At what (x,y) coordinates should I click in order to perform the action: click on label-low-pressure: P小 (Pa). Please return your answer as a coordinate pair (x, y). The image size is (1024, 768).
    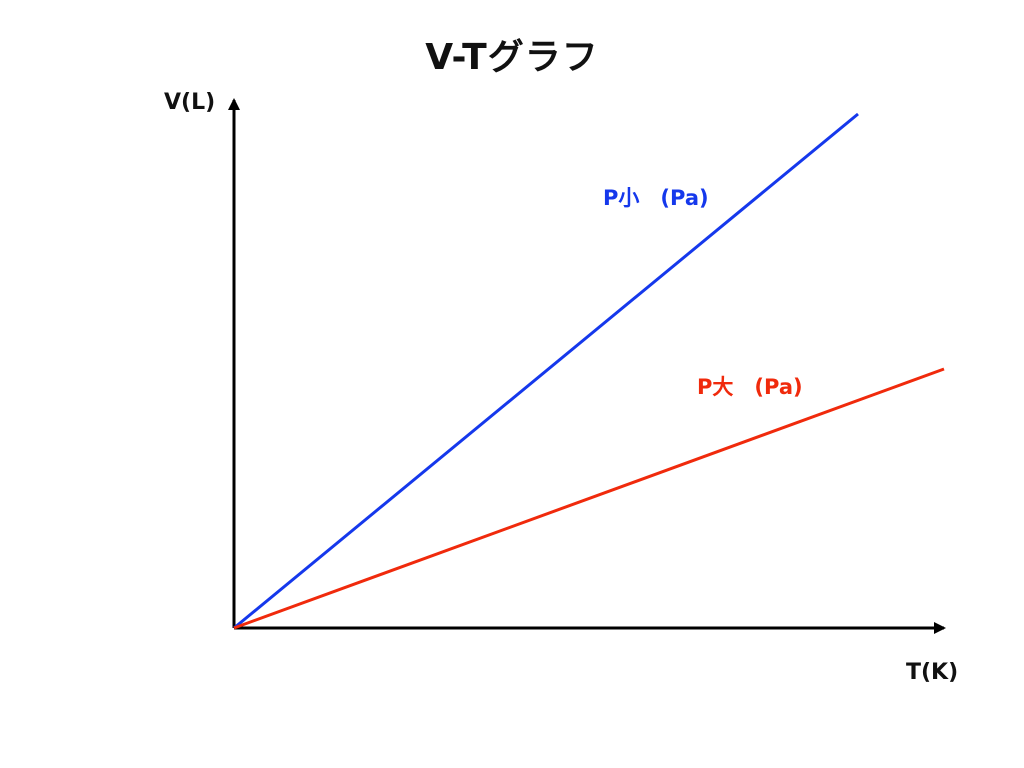
    Looking at the image, I should click on (656, 198).